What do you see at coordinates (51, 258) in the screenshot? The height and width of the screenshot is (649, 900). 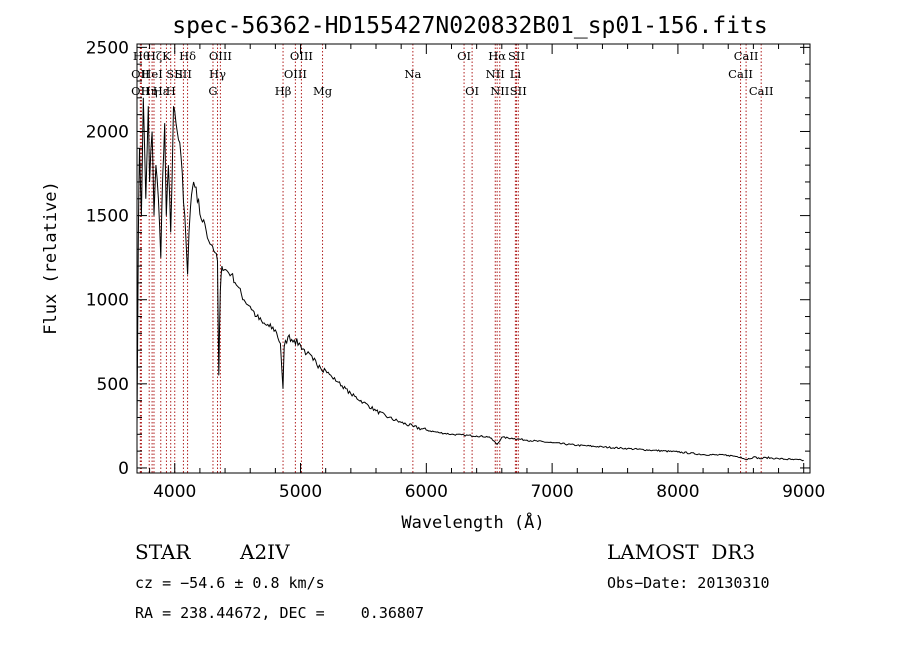 I see `y-axis-label: Flux (relative)` at bounding box center [51, 258].